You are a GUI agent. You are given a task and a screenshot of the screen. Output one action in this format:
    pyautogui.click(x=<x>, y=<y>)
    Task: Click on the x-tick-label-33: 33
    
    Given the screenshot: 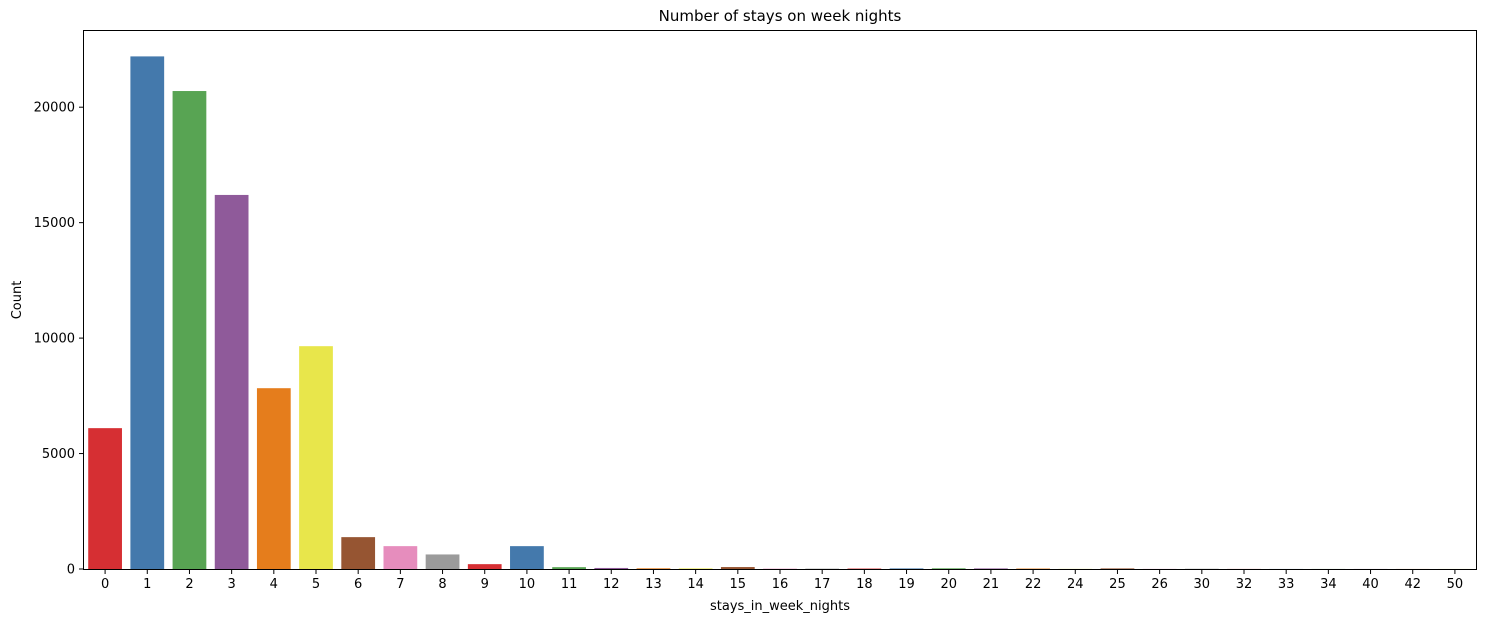 What is the action you would take?
    pyautogui.click(x=1286, y=584)
    